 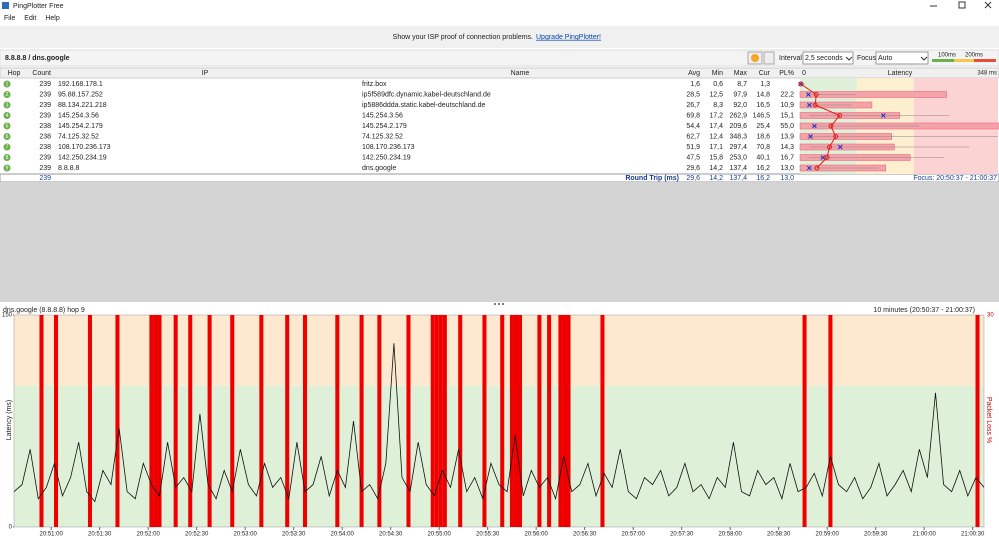 I want to click on cur-cell: 25,4, so click(x=763, y=126).